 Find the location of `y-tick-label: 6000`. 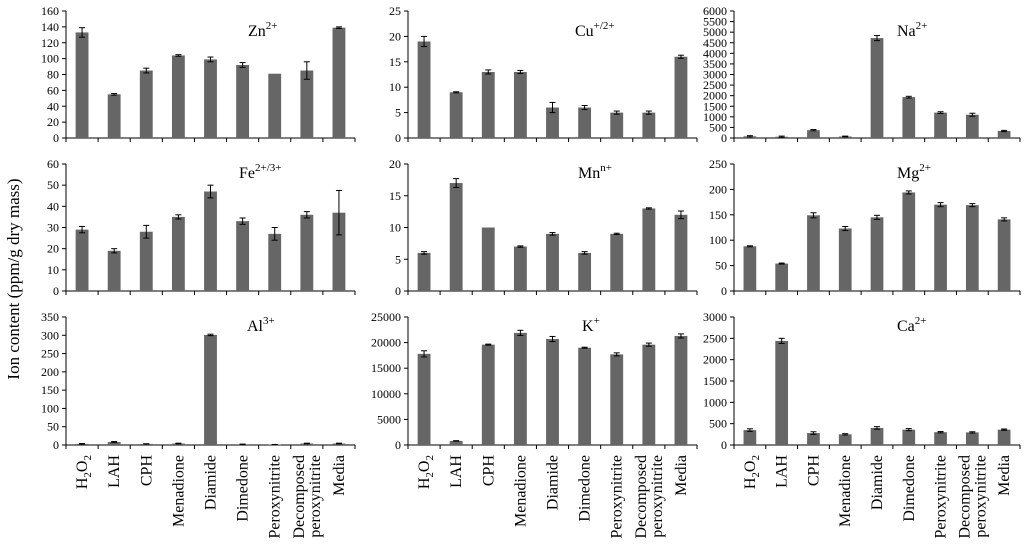

y-tick-label: 6000 is located at coordinates (715, 11).